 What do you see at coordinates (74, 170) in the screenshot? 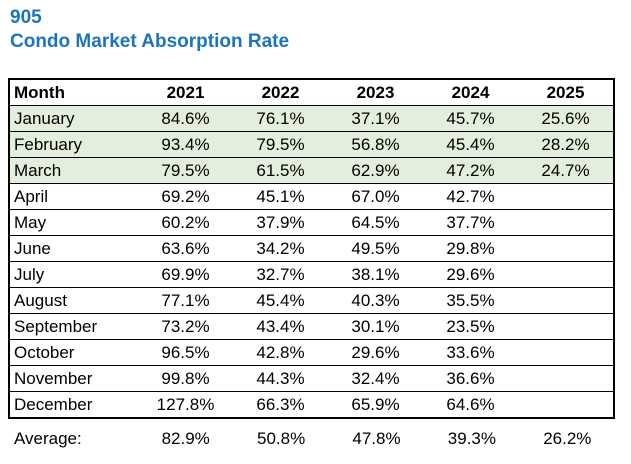
I see `month-cell: March` at bounding box center [74, 170].